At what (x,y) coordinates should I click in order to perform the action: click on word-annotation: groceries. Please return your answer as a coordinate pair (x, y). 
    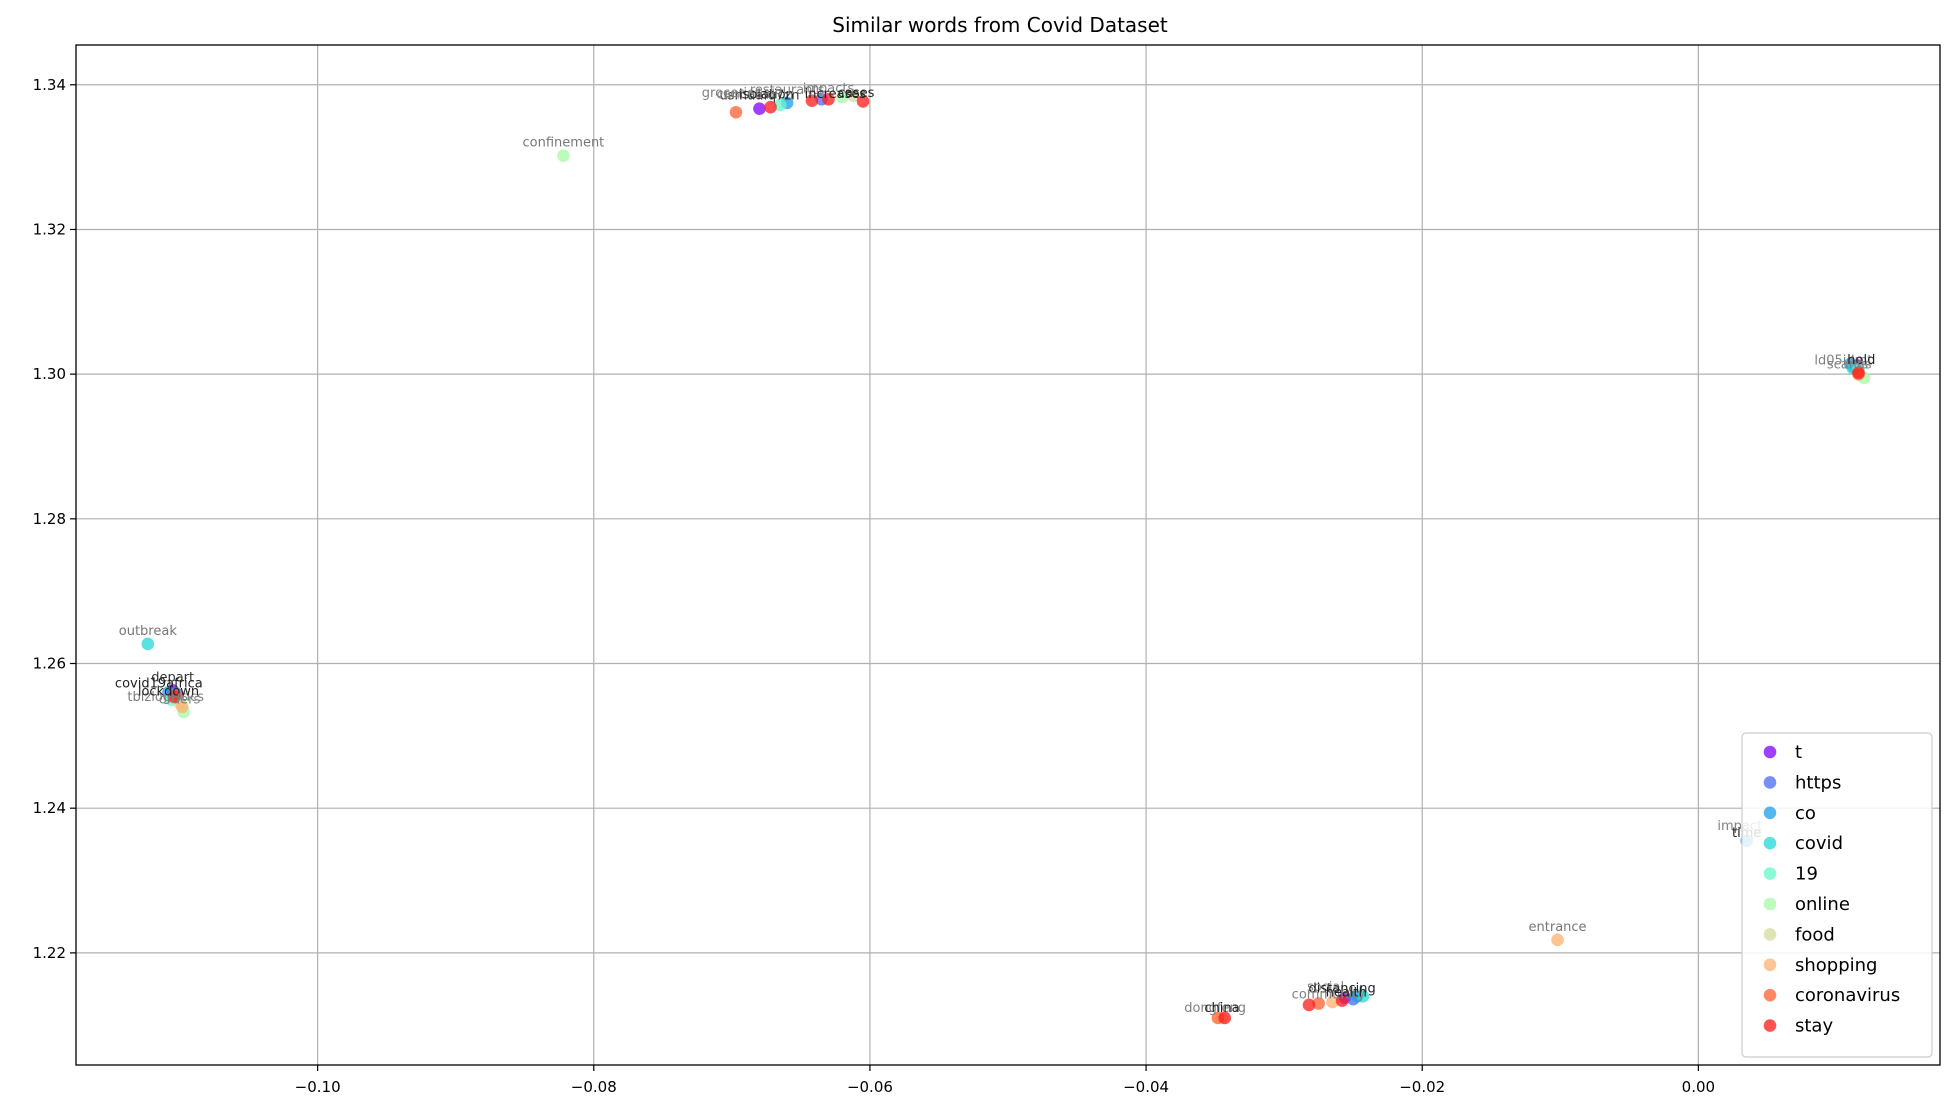
    Looking at the image, I should click on (732, 93).